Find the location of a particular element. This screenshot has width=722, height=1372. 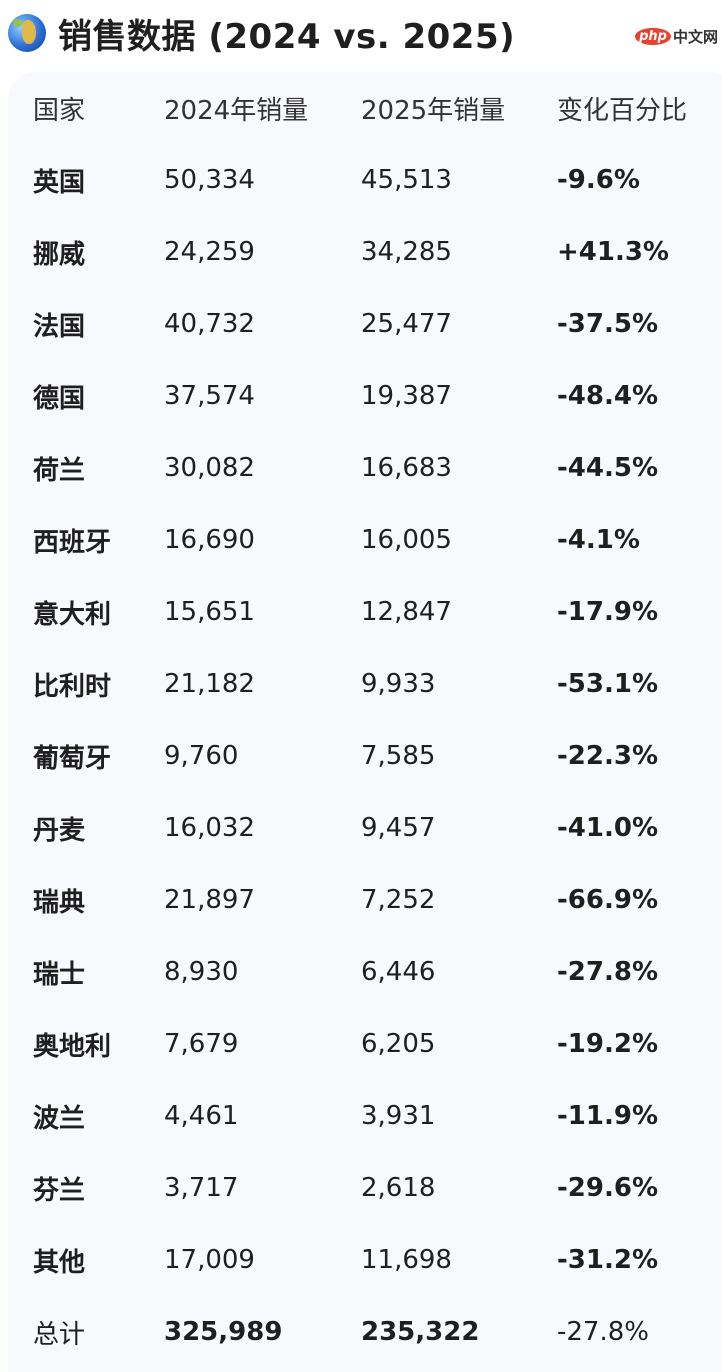

sales-2024-cell: 7,679 is located at coordinates (201, 1044).